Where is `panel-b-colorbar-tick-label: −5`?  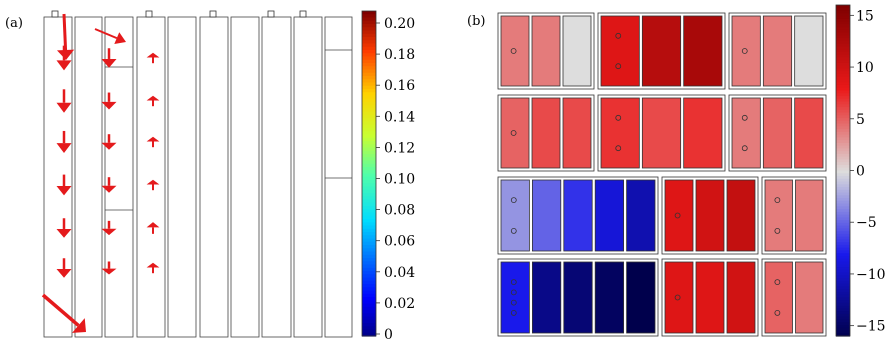
panel-b-colorbar-tick-label: −5 is located at coordinates (866, 223).